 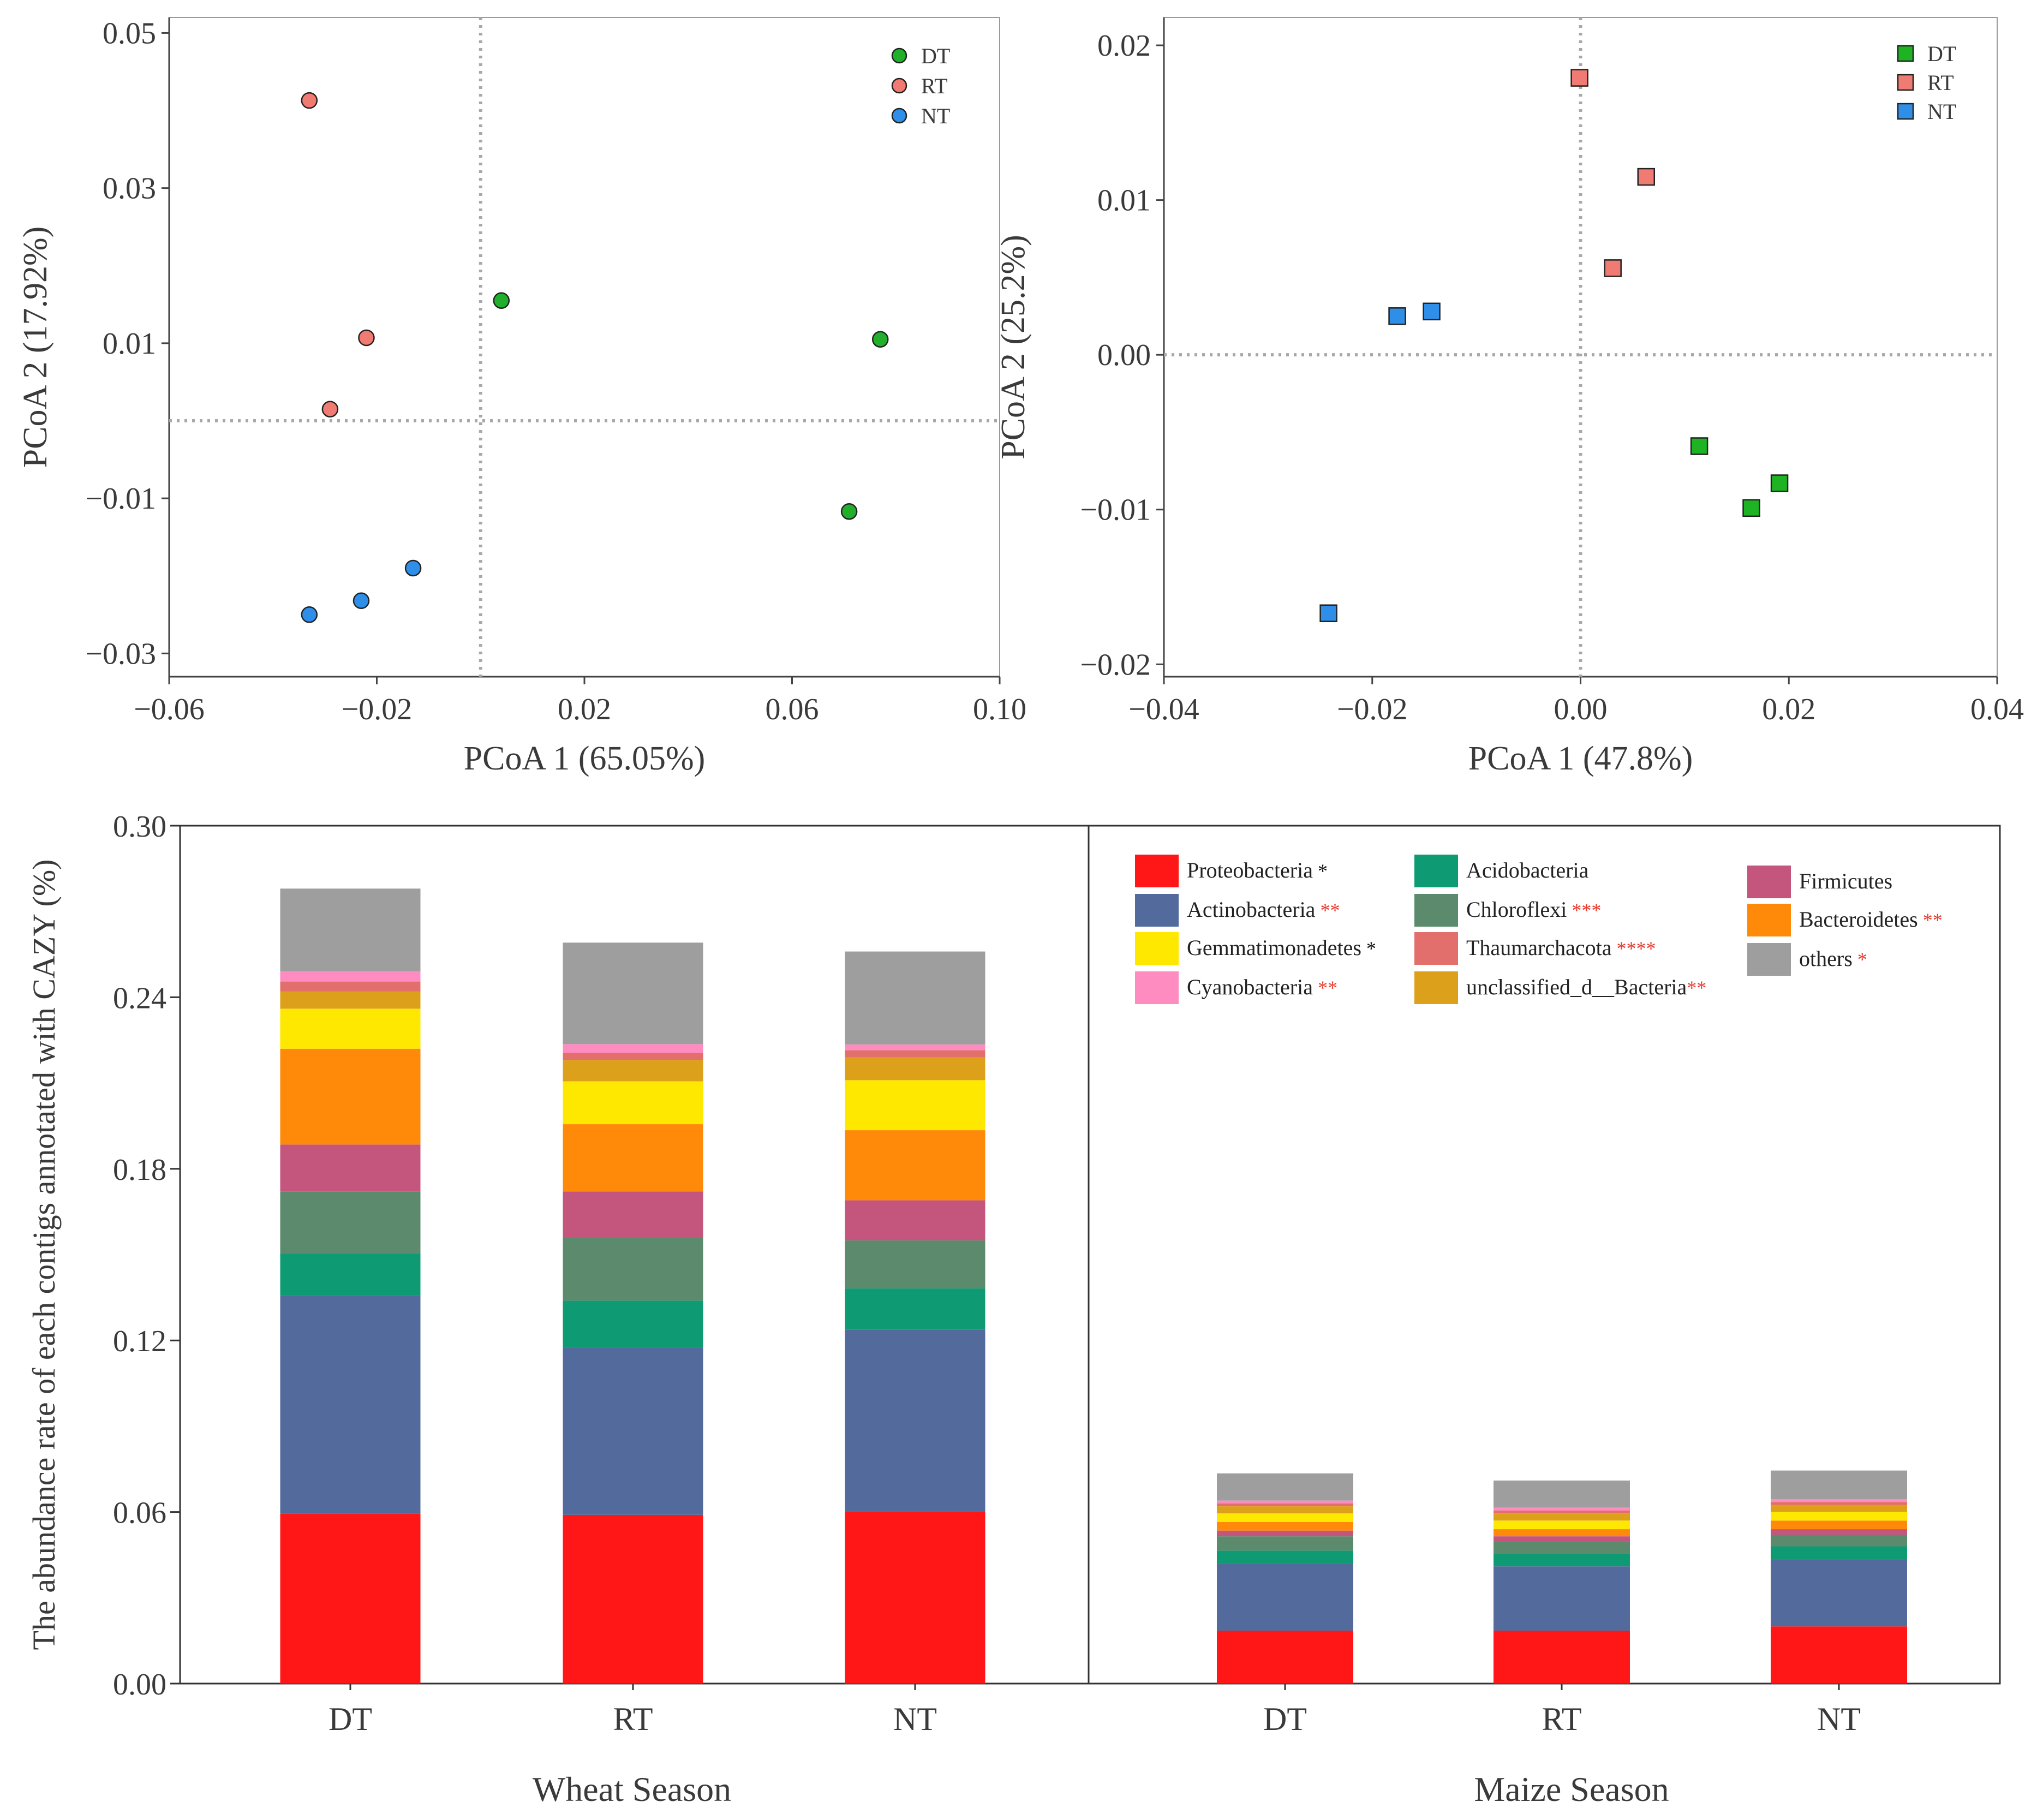 I want to click on y-tick-label: −0.02, so click(x=1115, y=665).